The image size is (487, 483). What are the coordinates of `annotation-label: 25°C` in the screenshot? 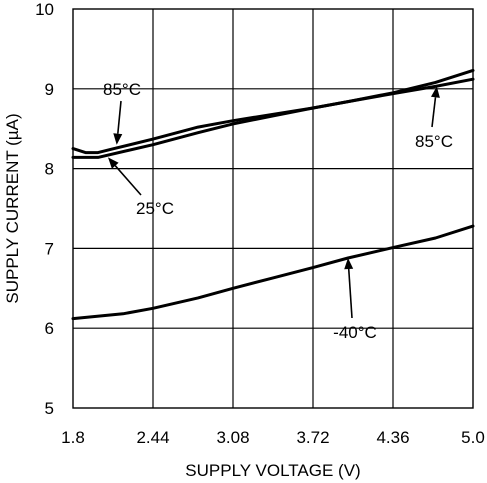 It's located at (155, 208).